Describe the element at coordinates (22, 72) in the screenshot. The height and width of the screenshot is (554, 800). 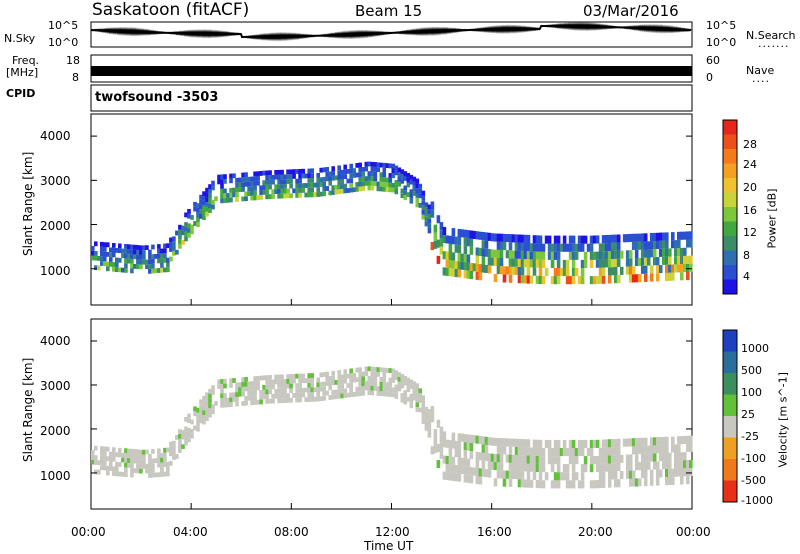
I see `freq-unit: [MHz]` at that location.